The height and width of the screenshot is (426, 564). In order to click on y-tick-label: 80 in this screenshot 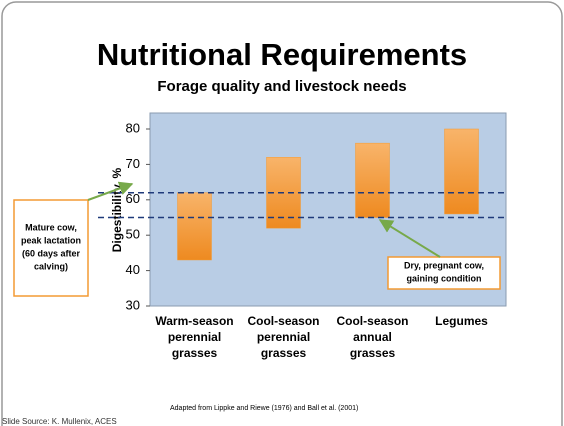, I will do `click(133, 127)`.